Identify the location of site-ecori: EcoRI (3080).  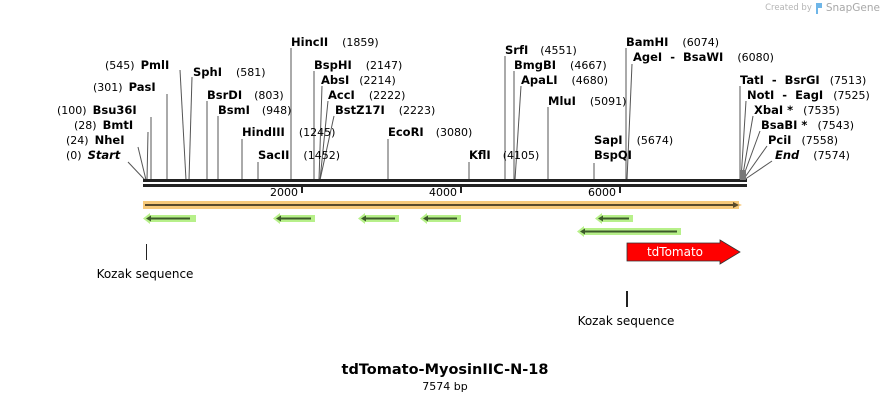
(430, 132).